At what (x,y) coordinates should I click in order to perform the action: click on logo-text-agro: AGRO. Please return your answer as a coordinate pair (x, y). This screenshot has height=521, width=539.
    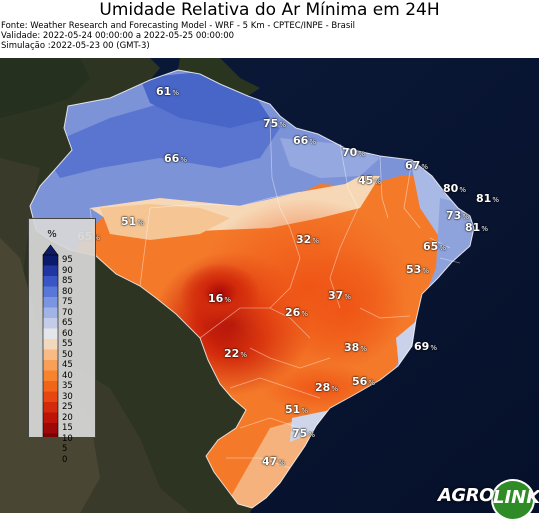
    Looking at the image, I should click on (466, 495).